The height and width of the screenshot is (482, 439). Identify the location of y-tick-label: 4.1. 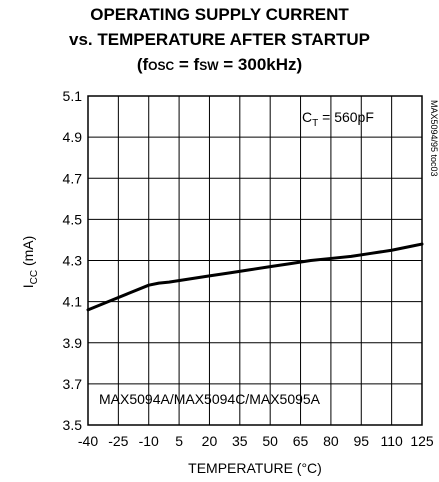
(73, 302).